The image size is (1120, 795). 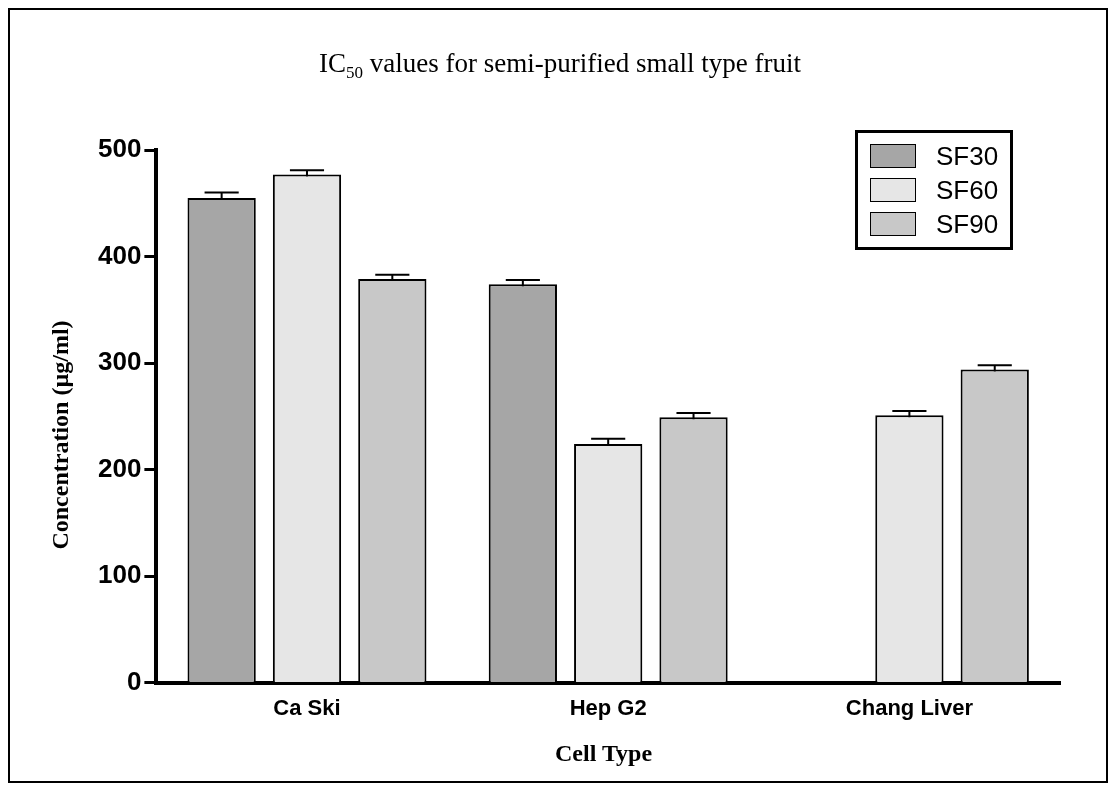 I want to click on y-tick-label: 100, so click(x=119, y=574).